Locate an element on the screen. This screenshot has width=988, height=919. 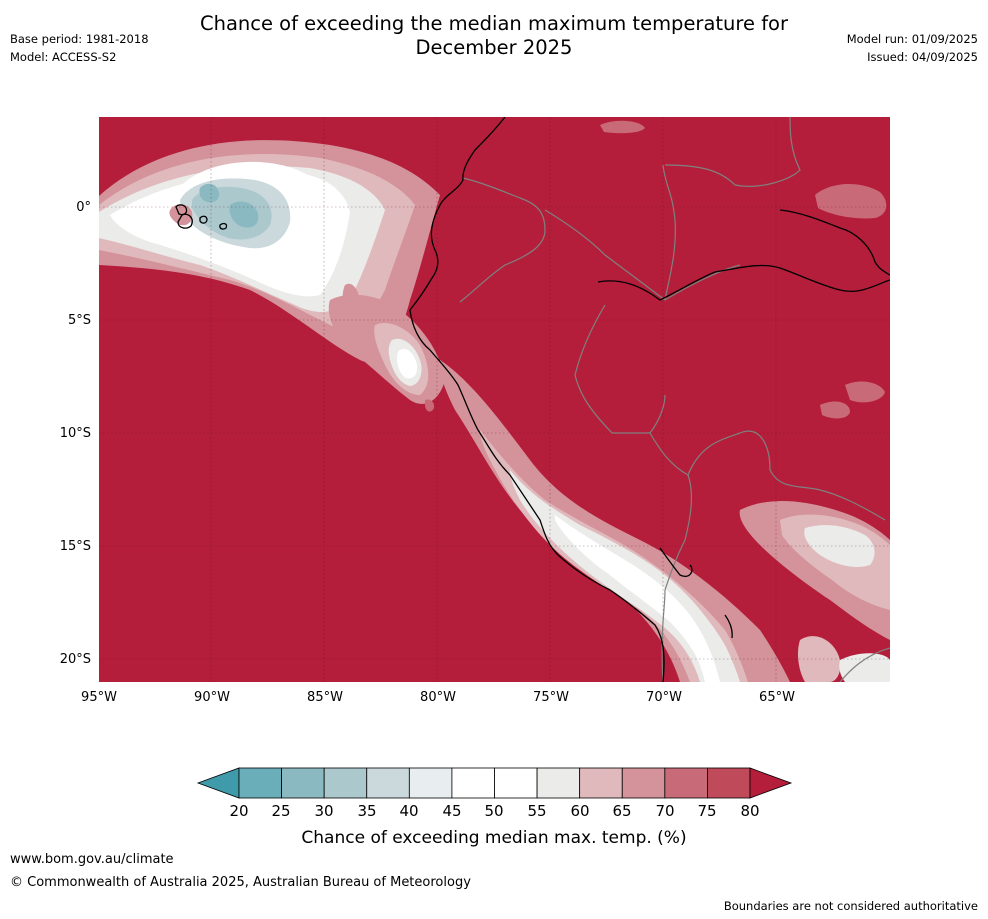
lat-axis: 0° 5°S 10°S 15°S 20°S is located at coordinates (75, 433).